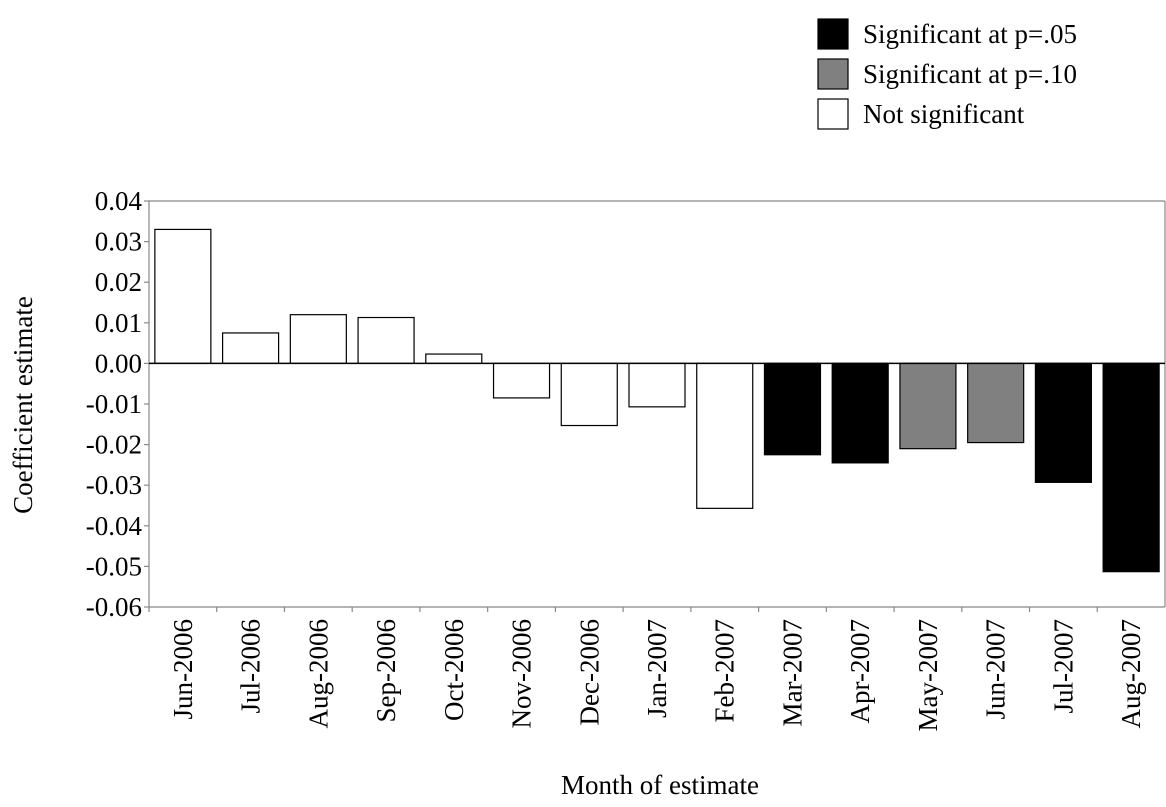  I want to click on y-tick-label: -0.03, so click(114, 485).